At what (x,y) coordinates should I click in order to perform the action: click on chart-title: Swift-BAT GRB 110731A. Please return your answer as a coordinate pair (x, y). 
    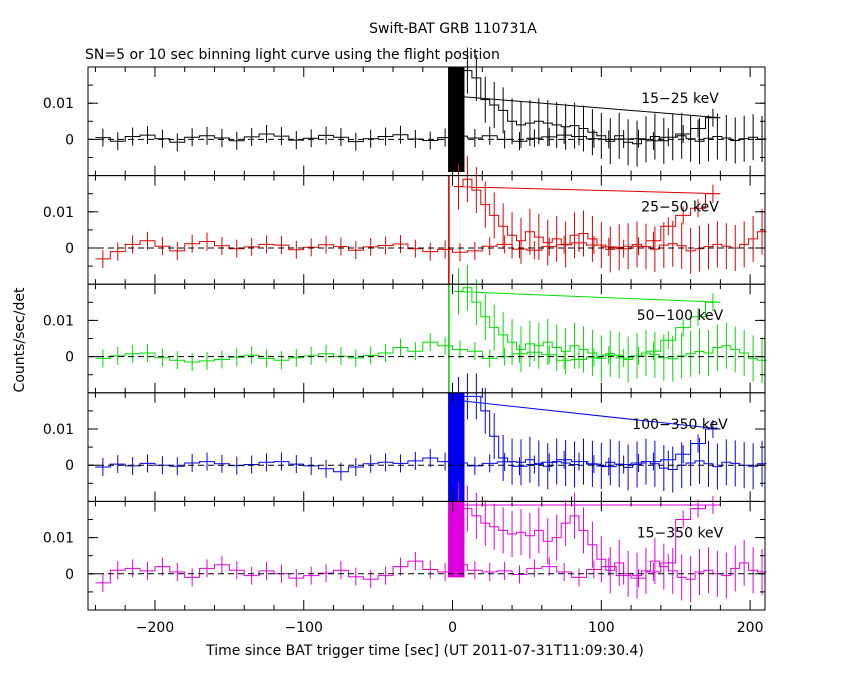
    Looking at the image, I should click on (453, 29).